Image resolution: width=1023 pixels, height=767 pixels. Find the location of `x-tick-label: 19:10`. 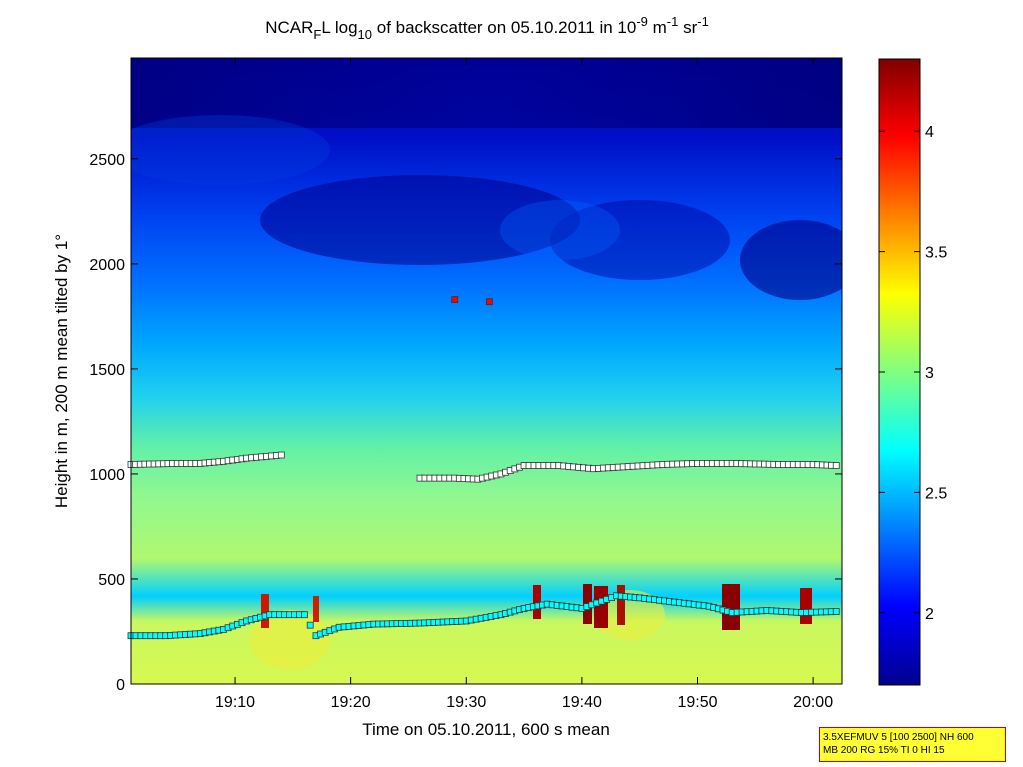

x-tick-label: 19:10 is located at coordinates (235, 702).